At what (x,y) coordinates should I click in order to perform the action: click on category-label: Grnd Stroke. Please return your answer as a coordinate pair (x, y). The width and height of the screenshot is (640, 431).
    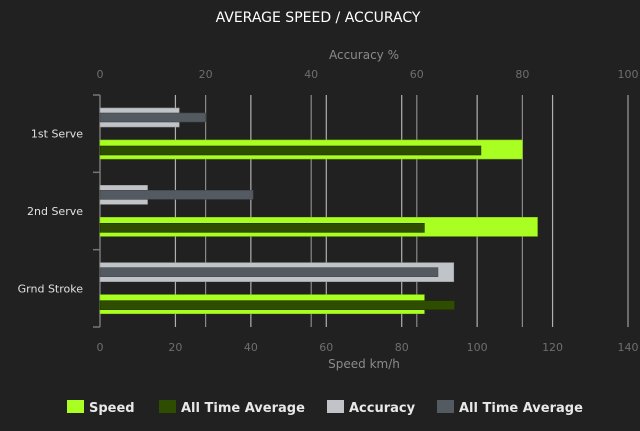
    Looking at the image, I should click on (51, 288).